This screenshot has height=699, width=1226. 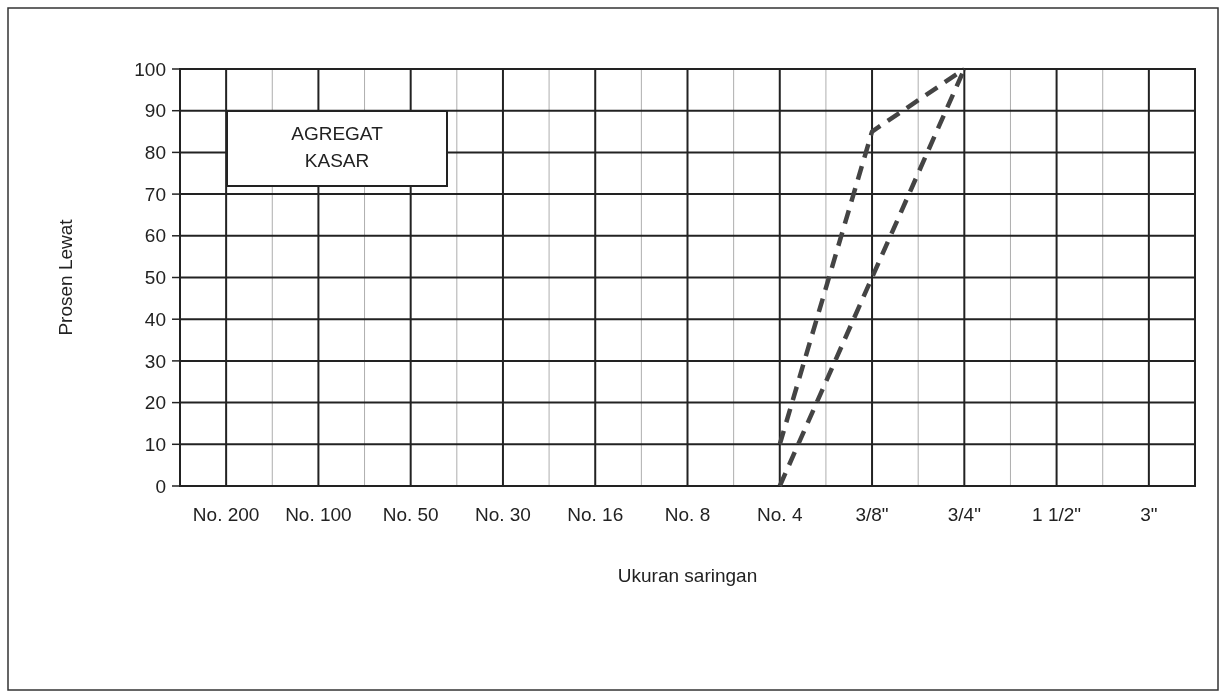 I want to click on x-tick-label: No. 16, so click(x=595, y=514).